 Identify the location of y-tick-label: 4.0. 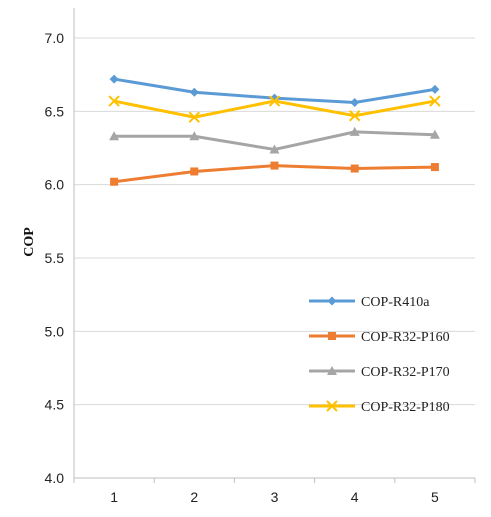
(55, 478).